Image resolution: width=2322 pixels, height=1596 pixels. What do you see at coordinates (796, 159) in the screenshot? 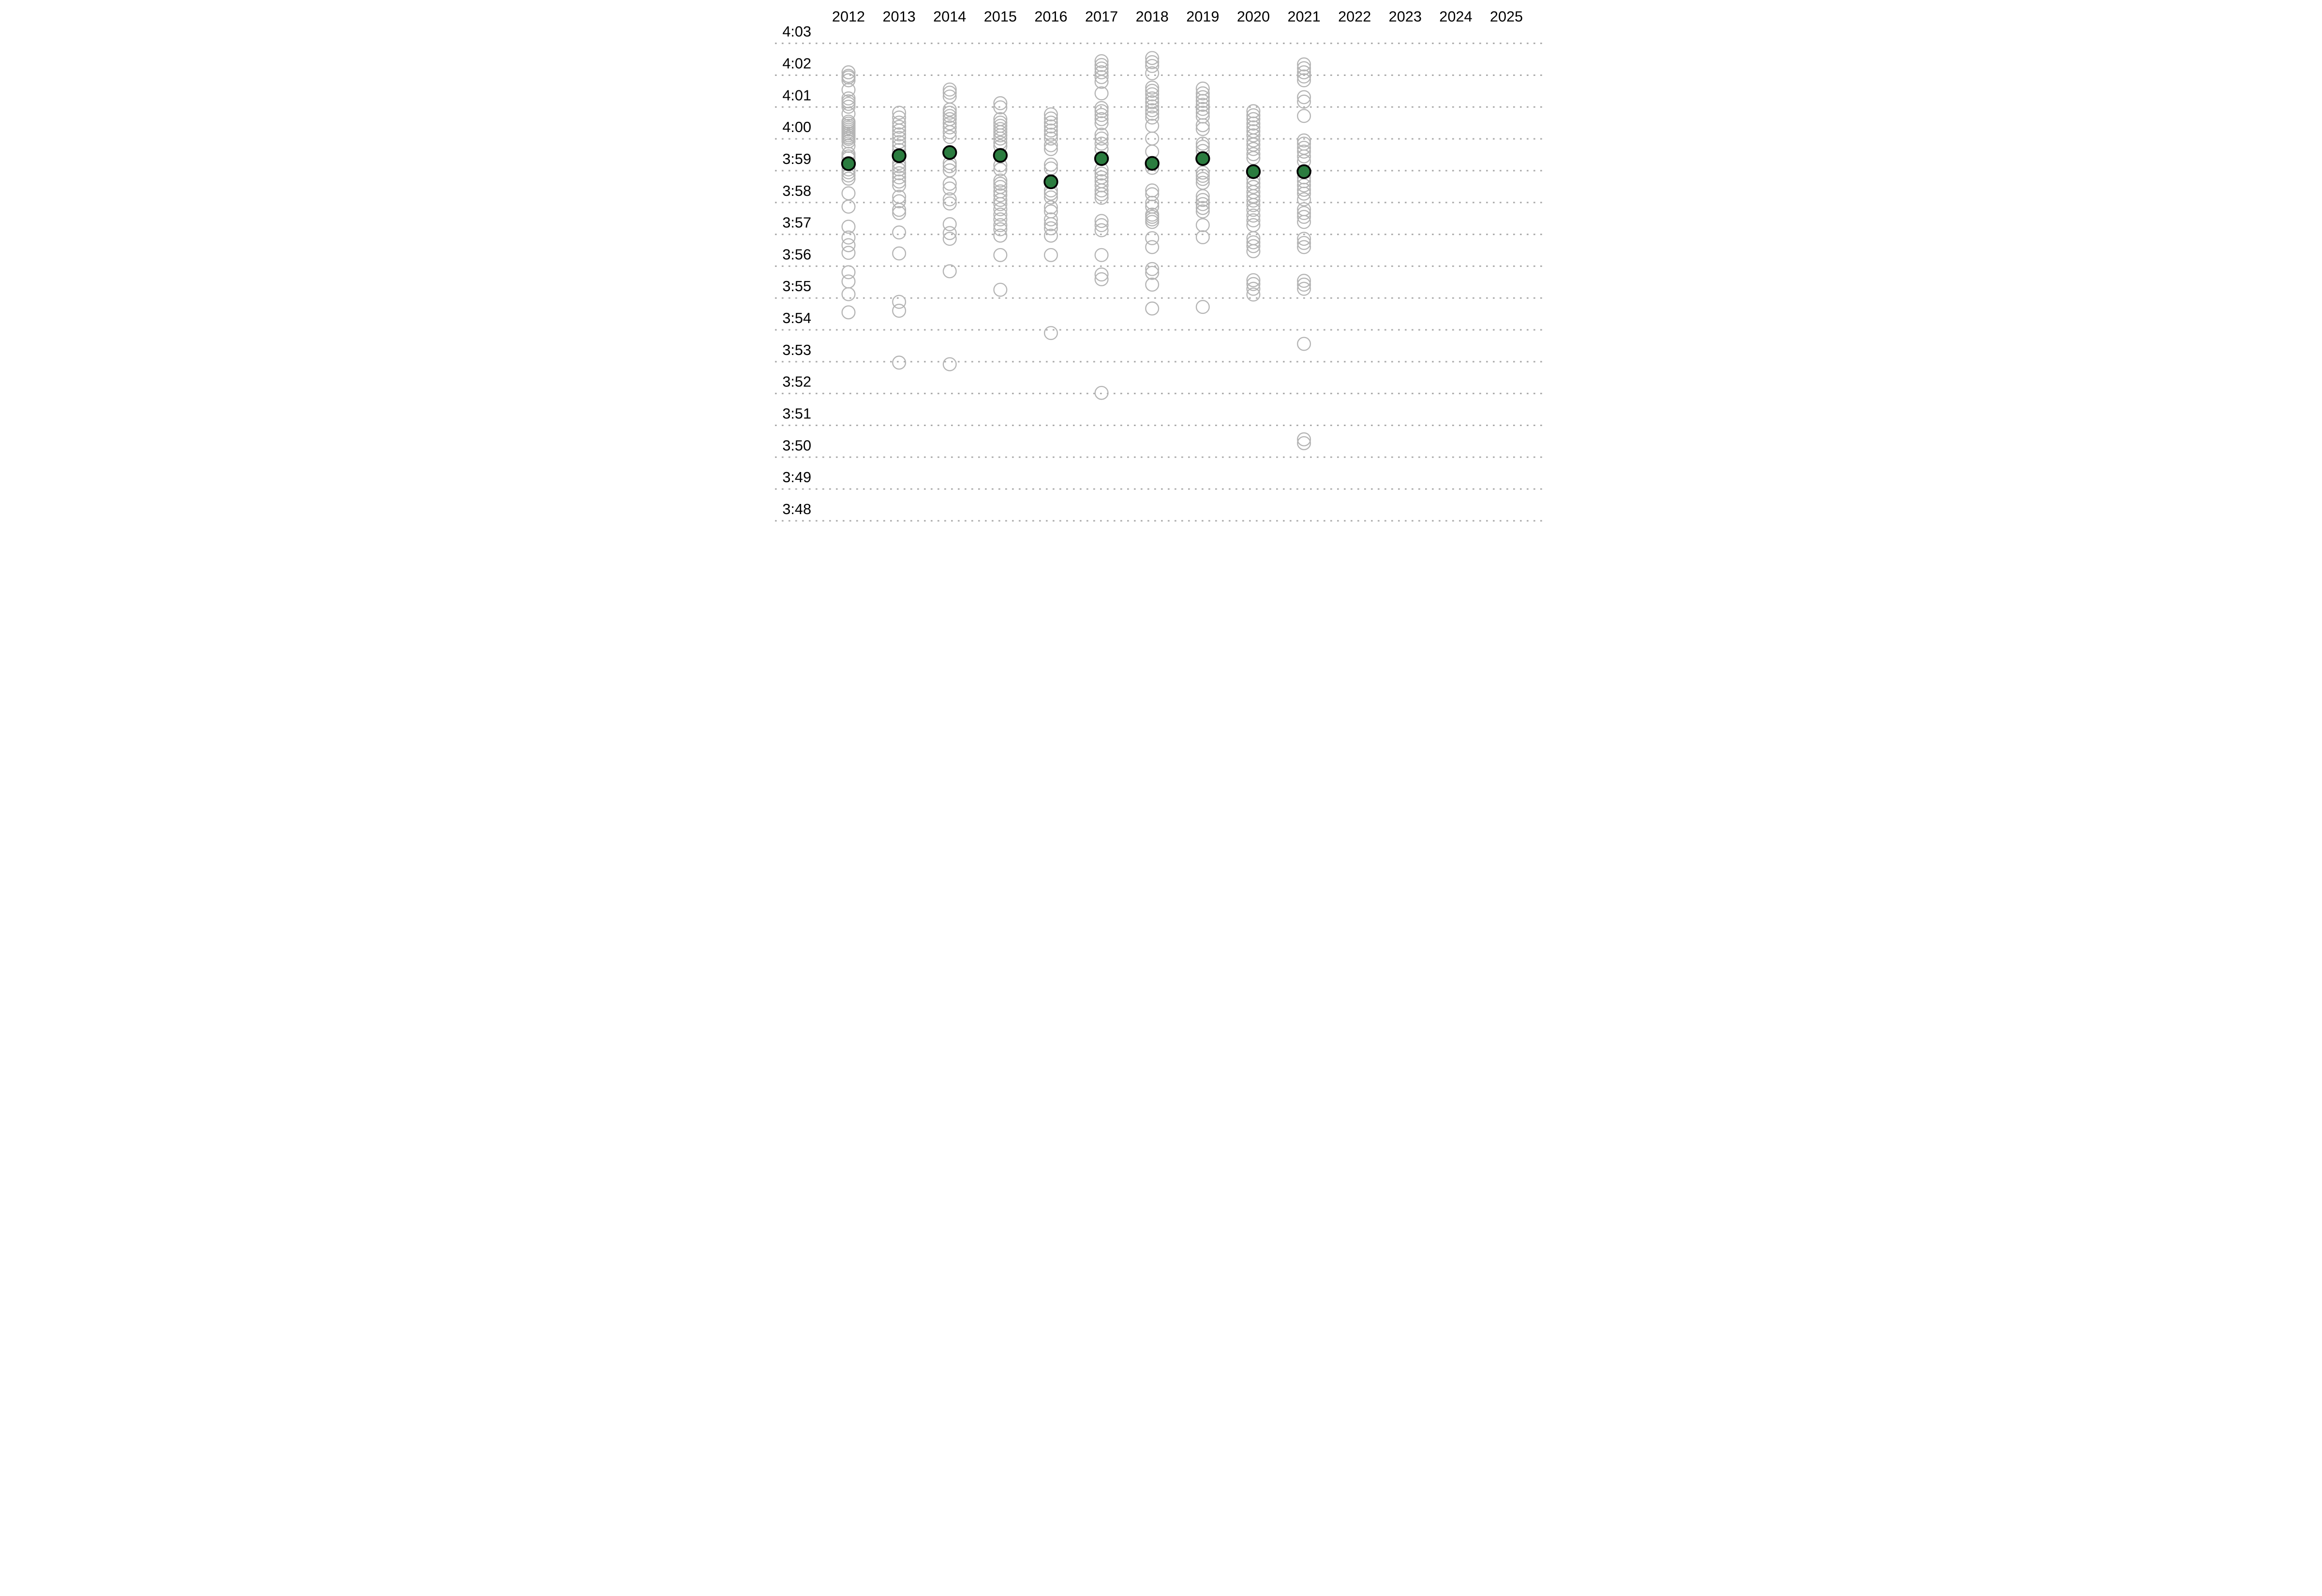
I see `y-axis-time-label: 3:59` at bounding box center [796, 159].